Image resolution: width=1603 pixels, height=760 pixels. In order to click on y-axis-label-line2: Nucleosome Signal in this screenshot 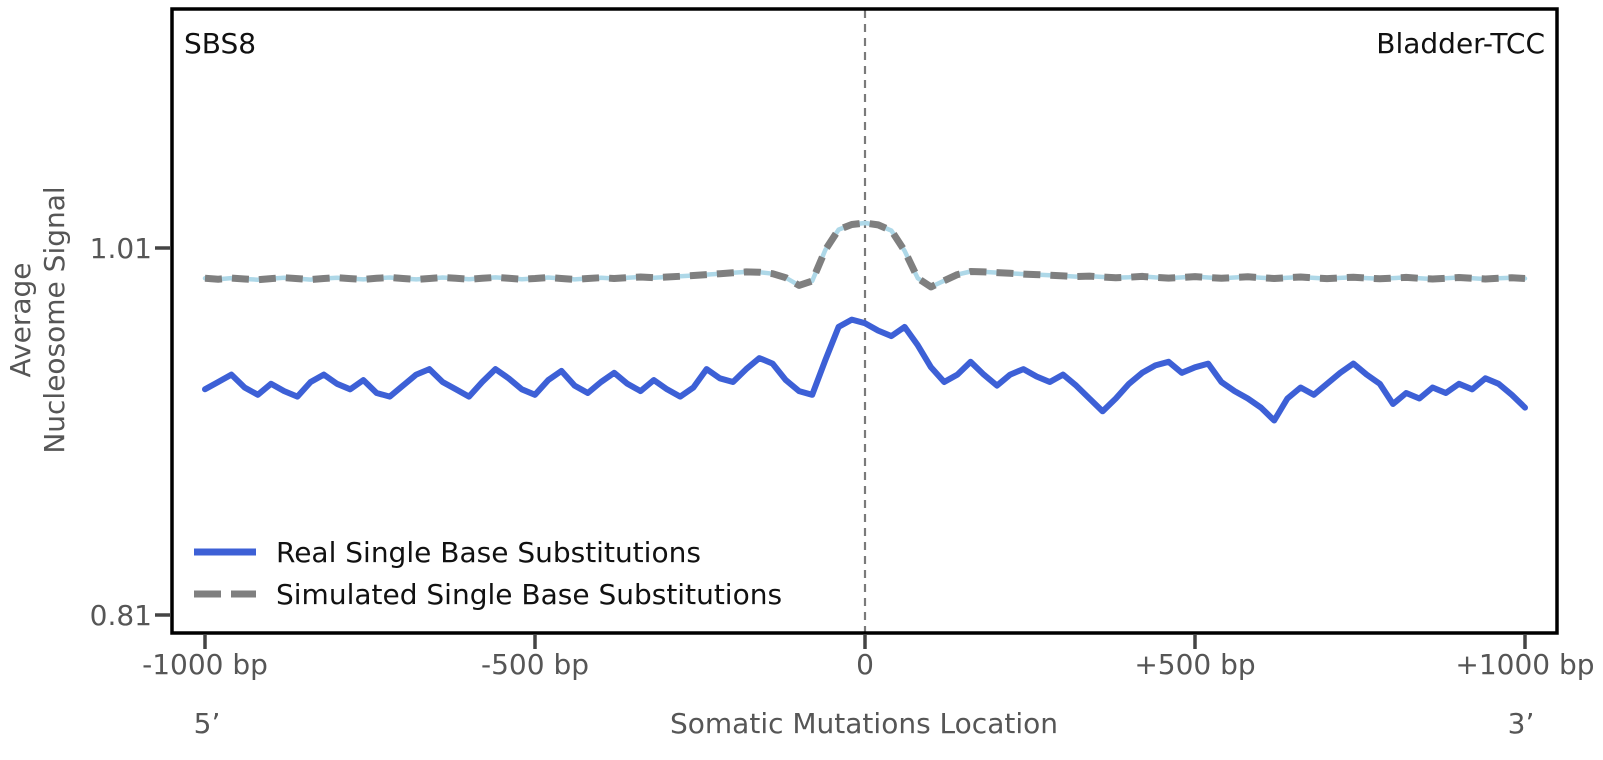, I will do `click(54, 319)`.